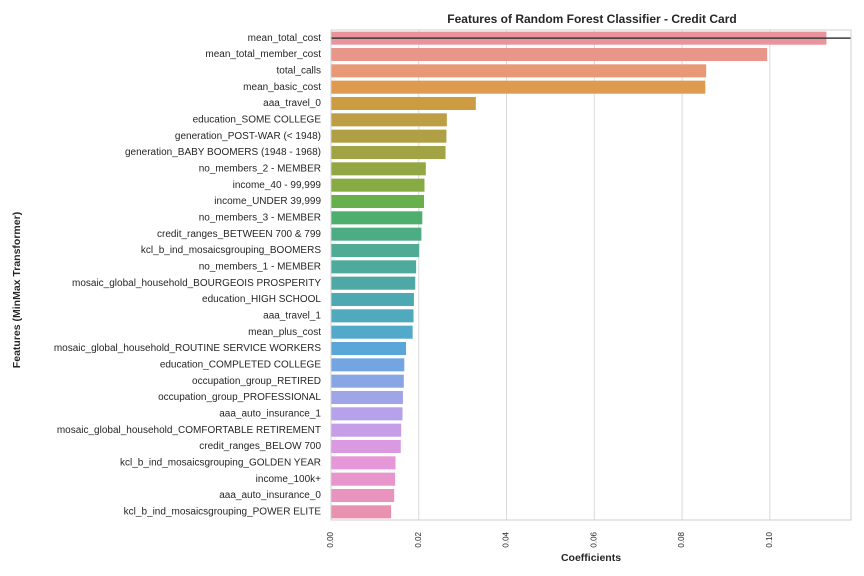 This screenshot has width=864, height=576. Describe the element at coordinates (330, 539) in the screenshot. I see `x-tick-label: 0.00` at that location.